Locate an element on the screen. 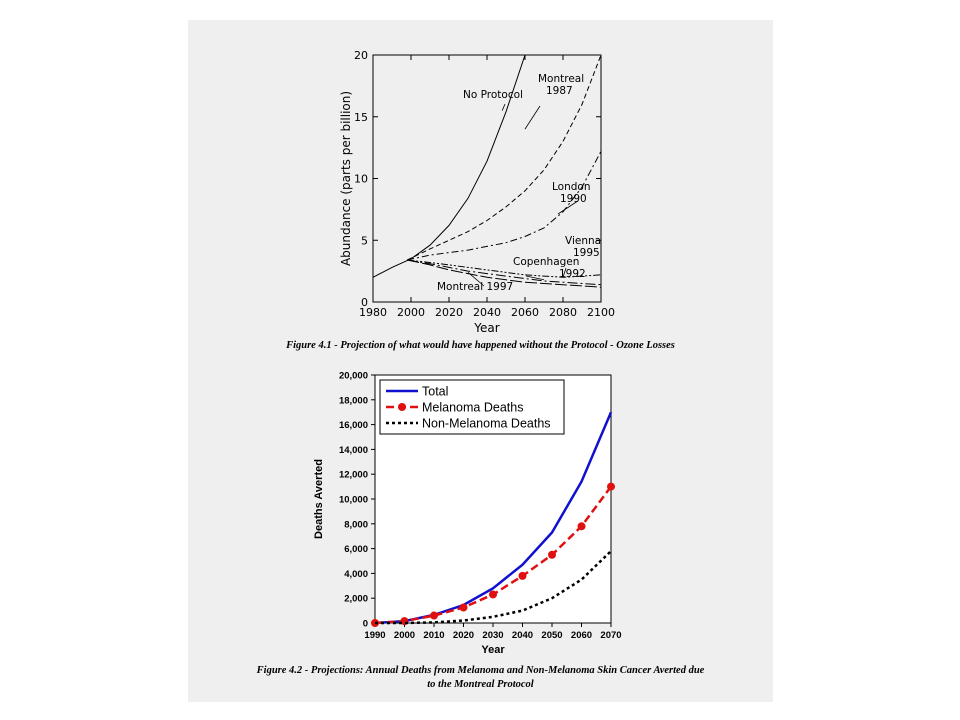 The image size is (960, 720). melanoma-point-2040 is located at coordinates (522, 575).